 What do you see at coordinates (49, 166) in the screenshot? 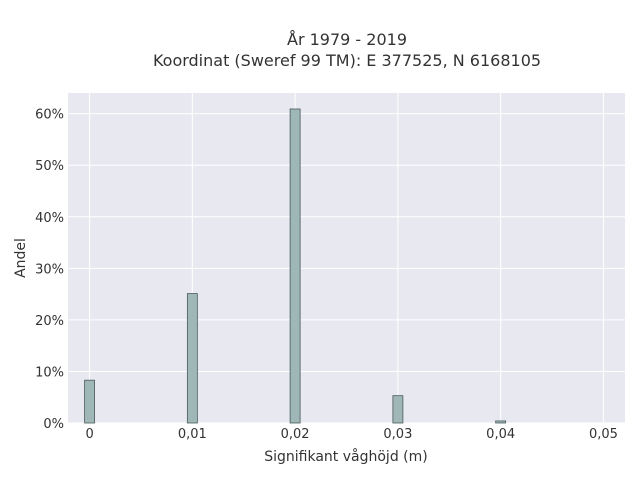
I see `y-tick-label-5: 50%` at bounding box center [49, 166].